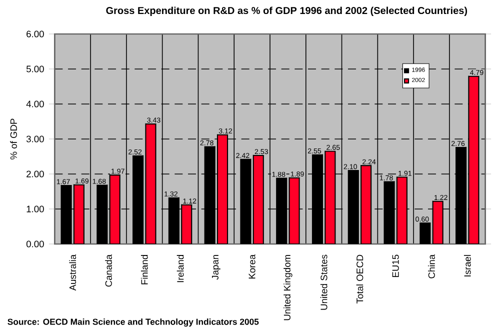  Describe the element at coordinates (35, 139) in the screenshot. I see `y-tick-label: 3.00` at that location.